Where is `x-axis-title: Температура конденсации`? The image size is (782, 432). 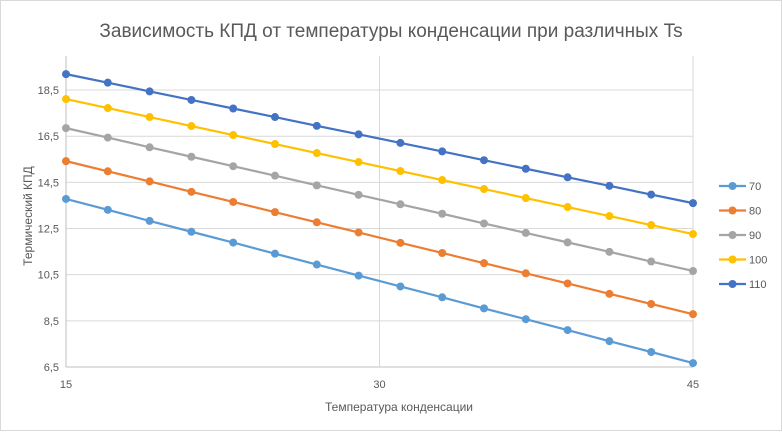
x-axis-title: Температура конденсации is located at coordinates (399, 407).